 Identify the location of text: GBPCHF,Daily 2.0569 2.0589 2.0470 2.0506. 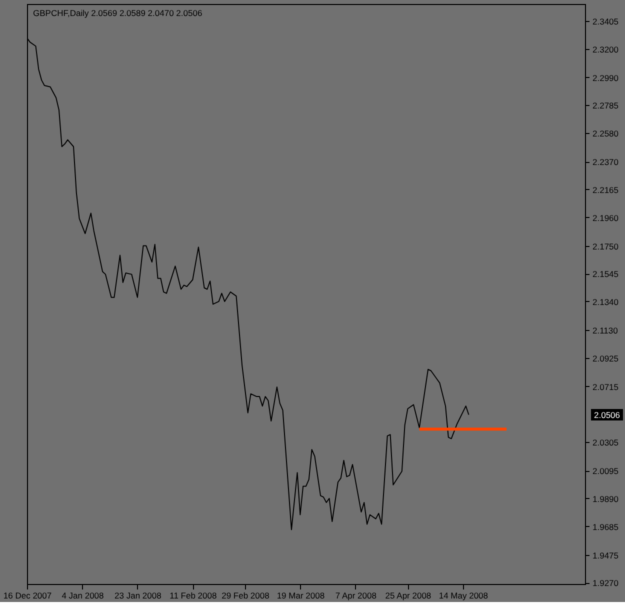
(117, 13).